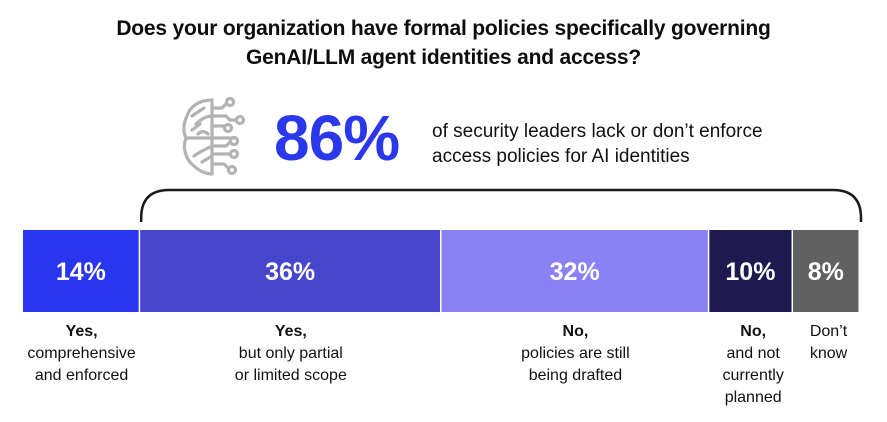 This screenshot has height=422, width=887. Describe the element at coordinates (828, 331) in the screenshot. I see `category-label-line: Don’t` at that location.